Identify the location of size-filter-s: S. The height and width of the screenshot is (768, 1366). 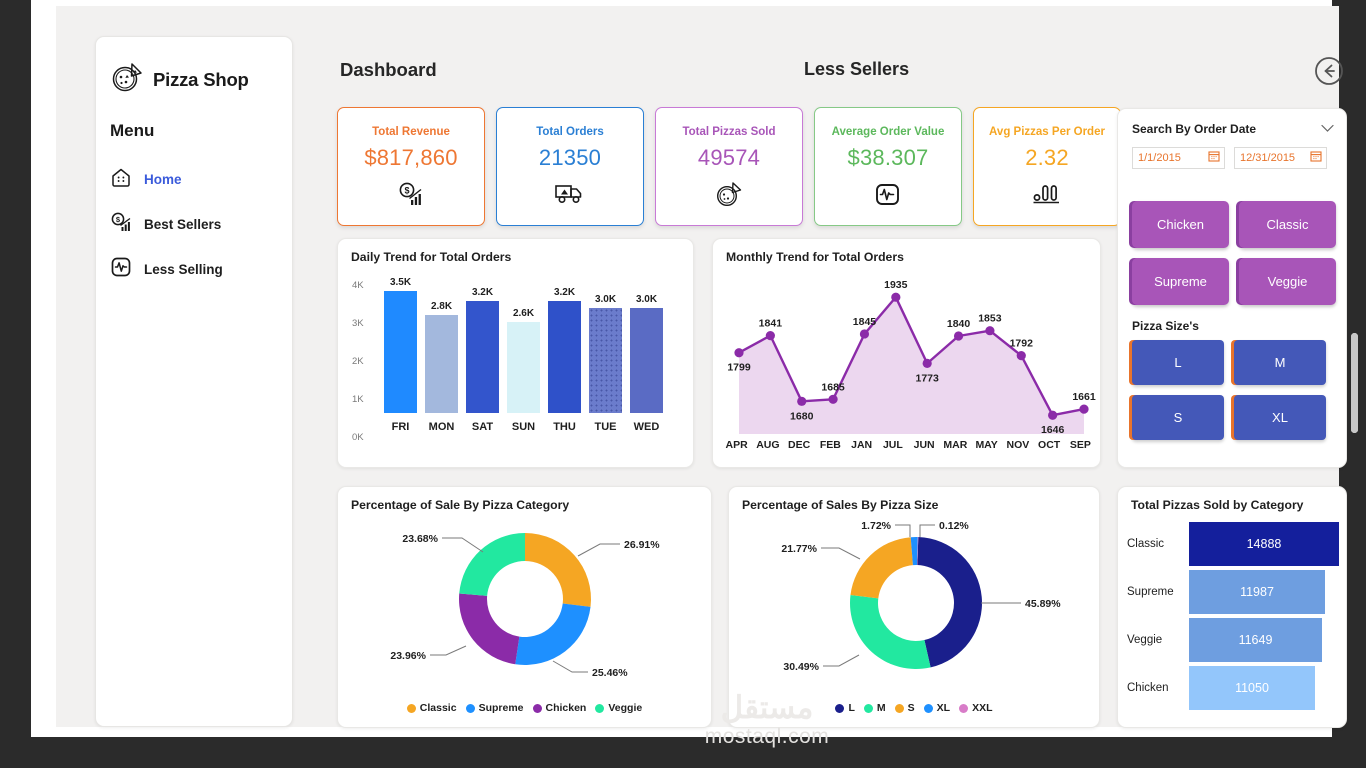
(1178, 417).